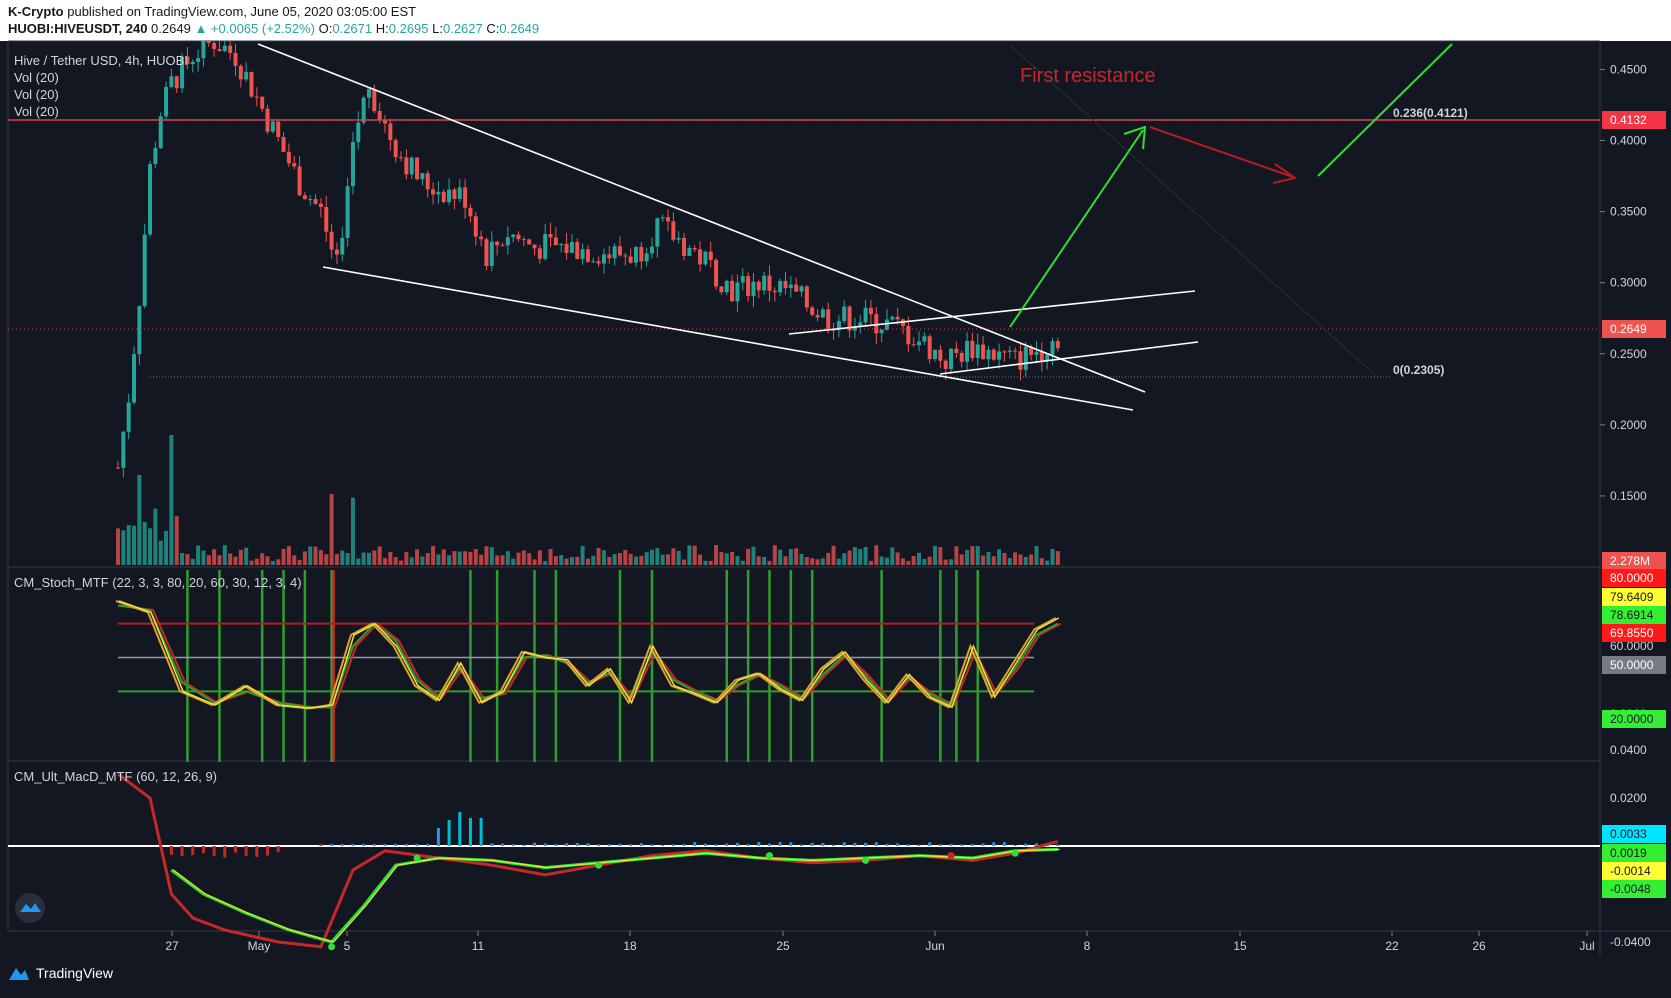  What do you see at coordinates (1628, 425) in the screenshot?
I see `price-tick-label: 0.2000` at bounding box center [1628, 425].